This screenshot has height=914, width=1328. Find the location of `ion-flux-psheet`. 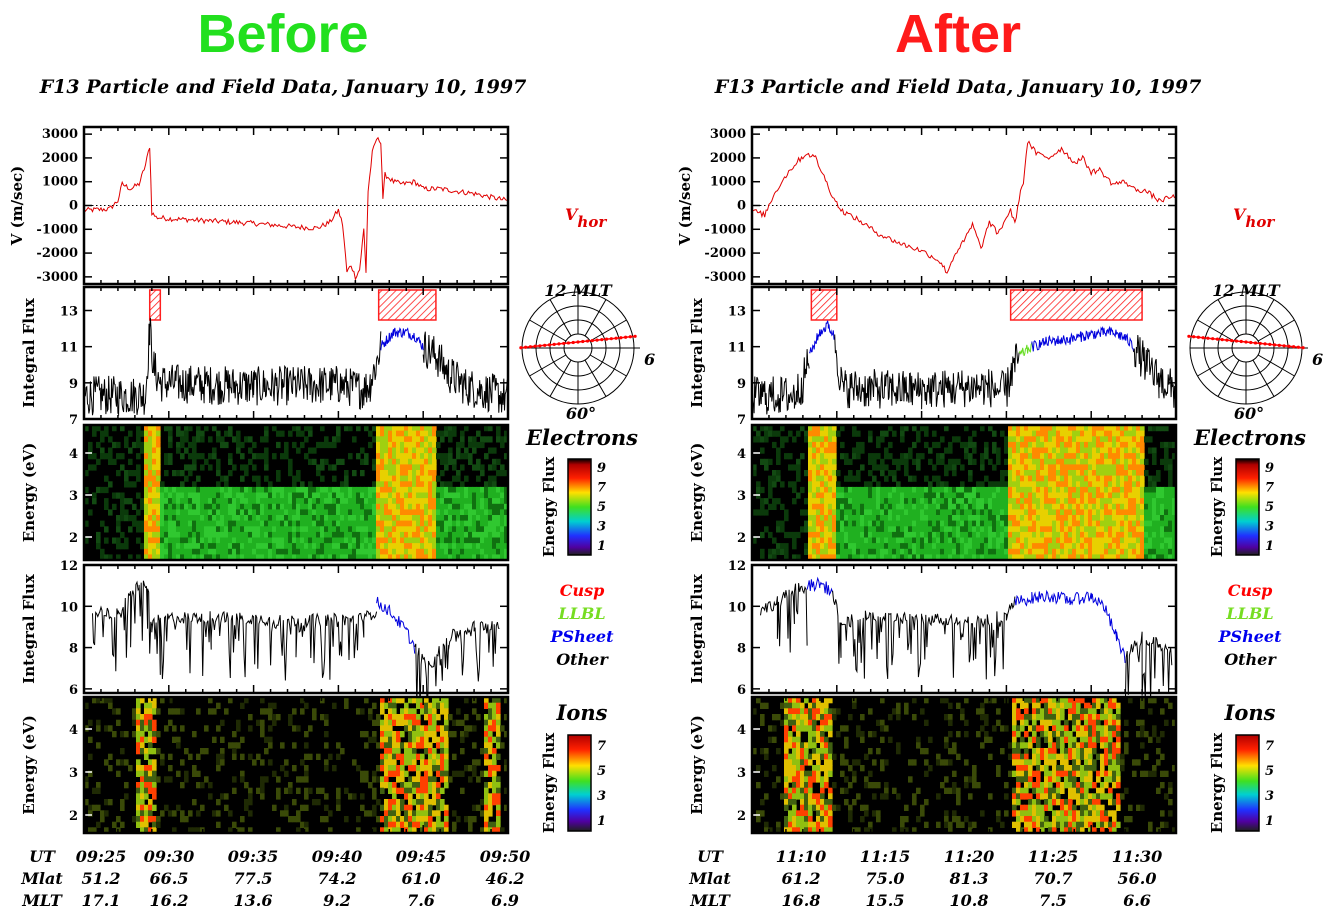

ion-flux-psheet is located at coordinates (396, 625).